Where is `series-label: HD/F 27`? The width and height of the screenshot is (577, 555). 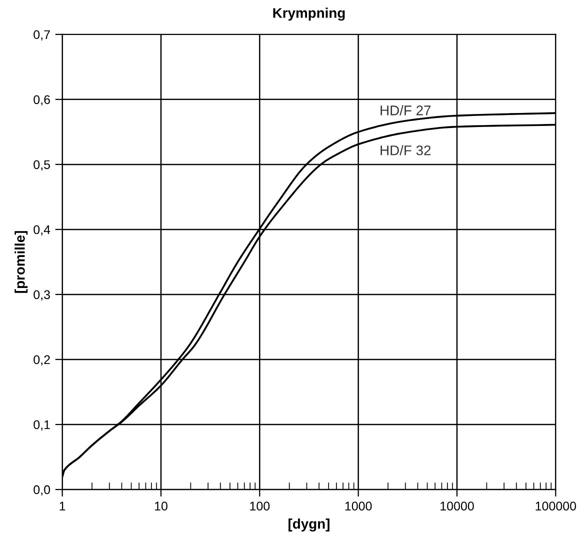
series-label: HD/F 27 is located at coordinates (405, 110).